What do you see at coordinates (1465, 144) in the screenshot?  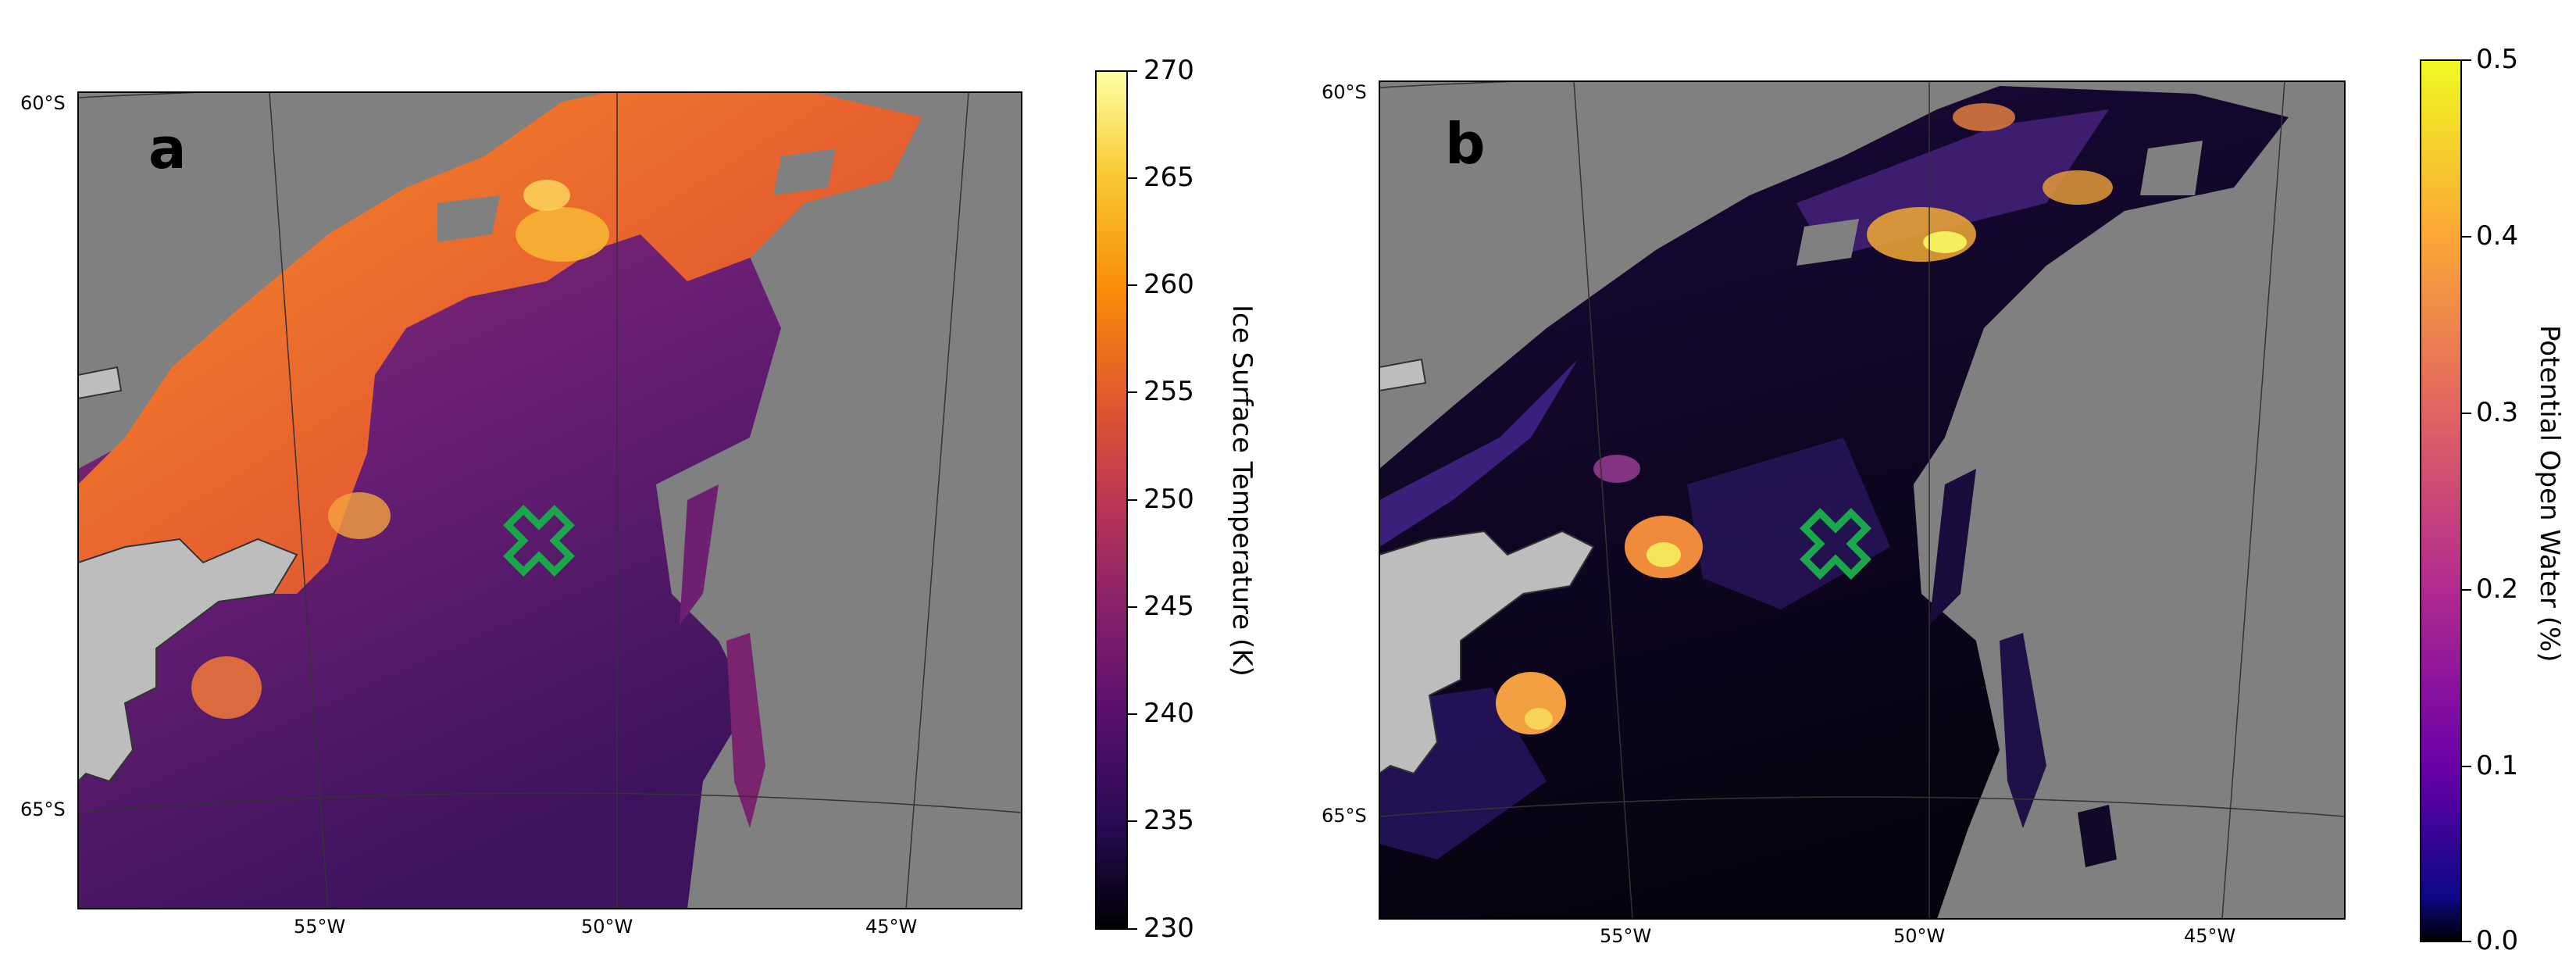 I see `panel-letter: b` at bounding box center [1465, 144].